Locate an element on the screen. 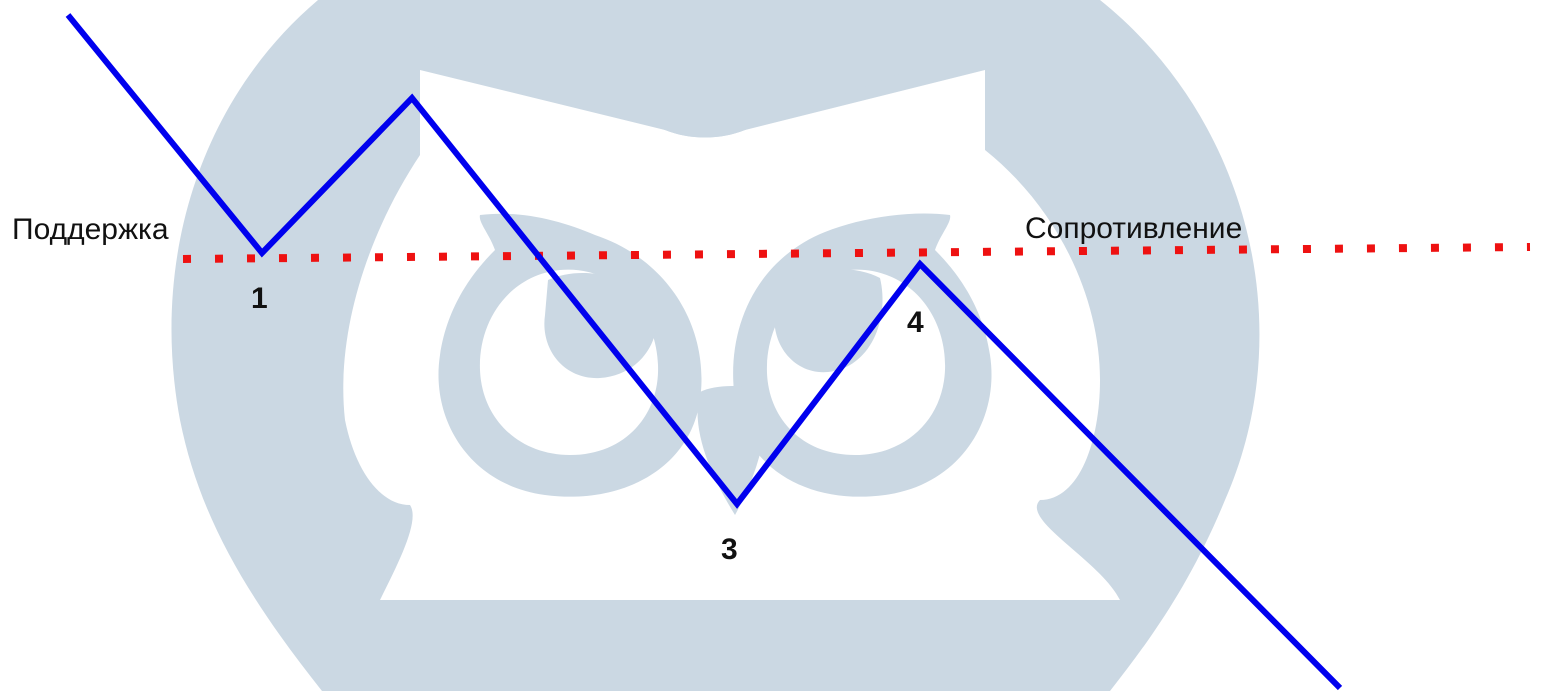 This screenshot has width=1542, height=691. resistance-label: Сопротивление is located at coordinates (1133, 228).